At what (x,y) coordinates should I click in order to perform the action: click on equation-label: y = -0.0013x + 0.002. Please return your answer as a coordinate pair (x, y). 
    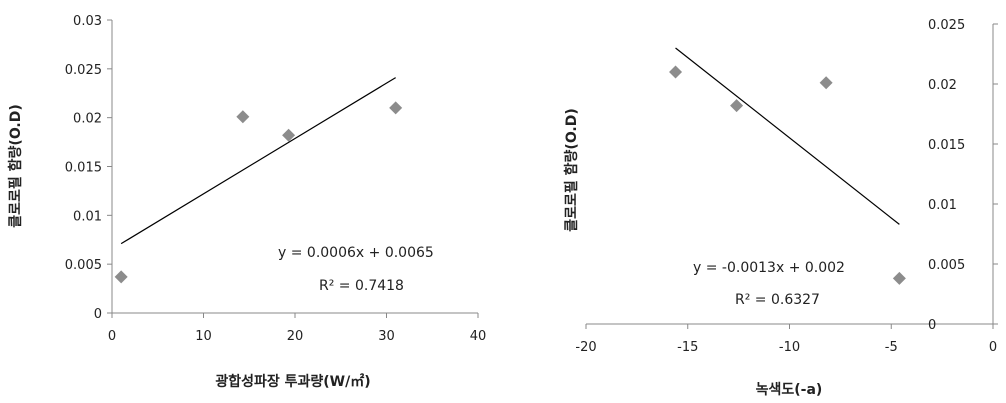
    Looking at the image, I should click on (769, 268).